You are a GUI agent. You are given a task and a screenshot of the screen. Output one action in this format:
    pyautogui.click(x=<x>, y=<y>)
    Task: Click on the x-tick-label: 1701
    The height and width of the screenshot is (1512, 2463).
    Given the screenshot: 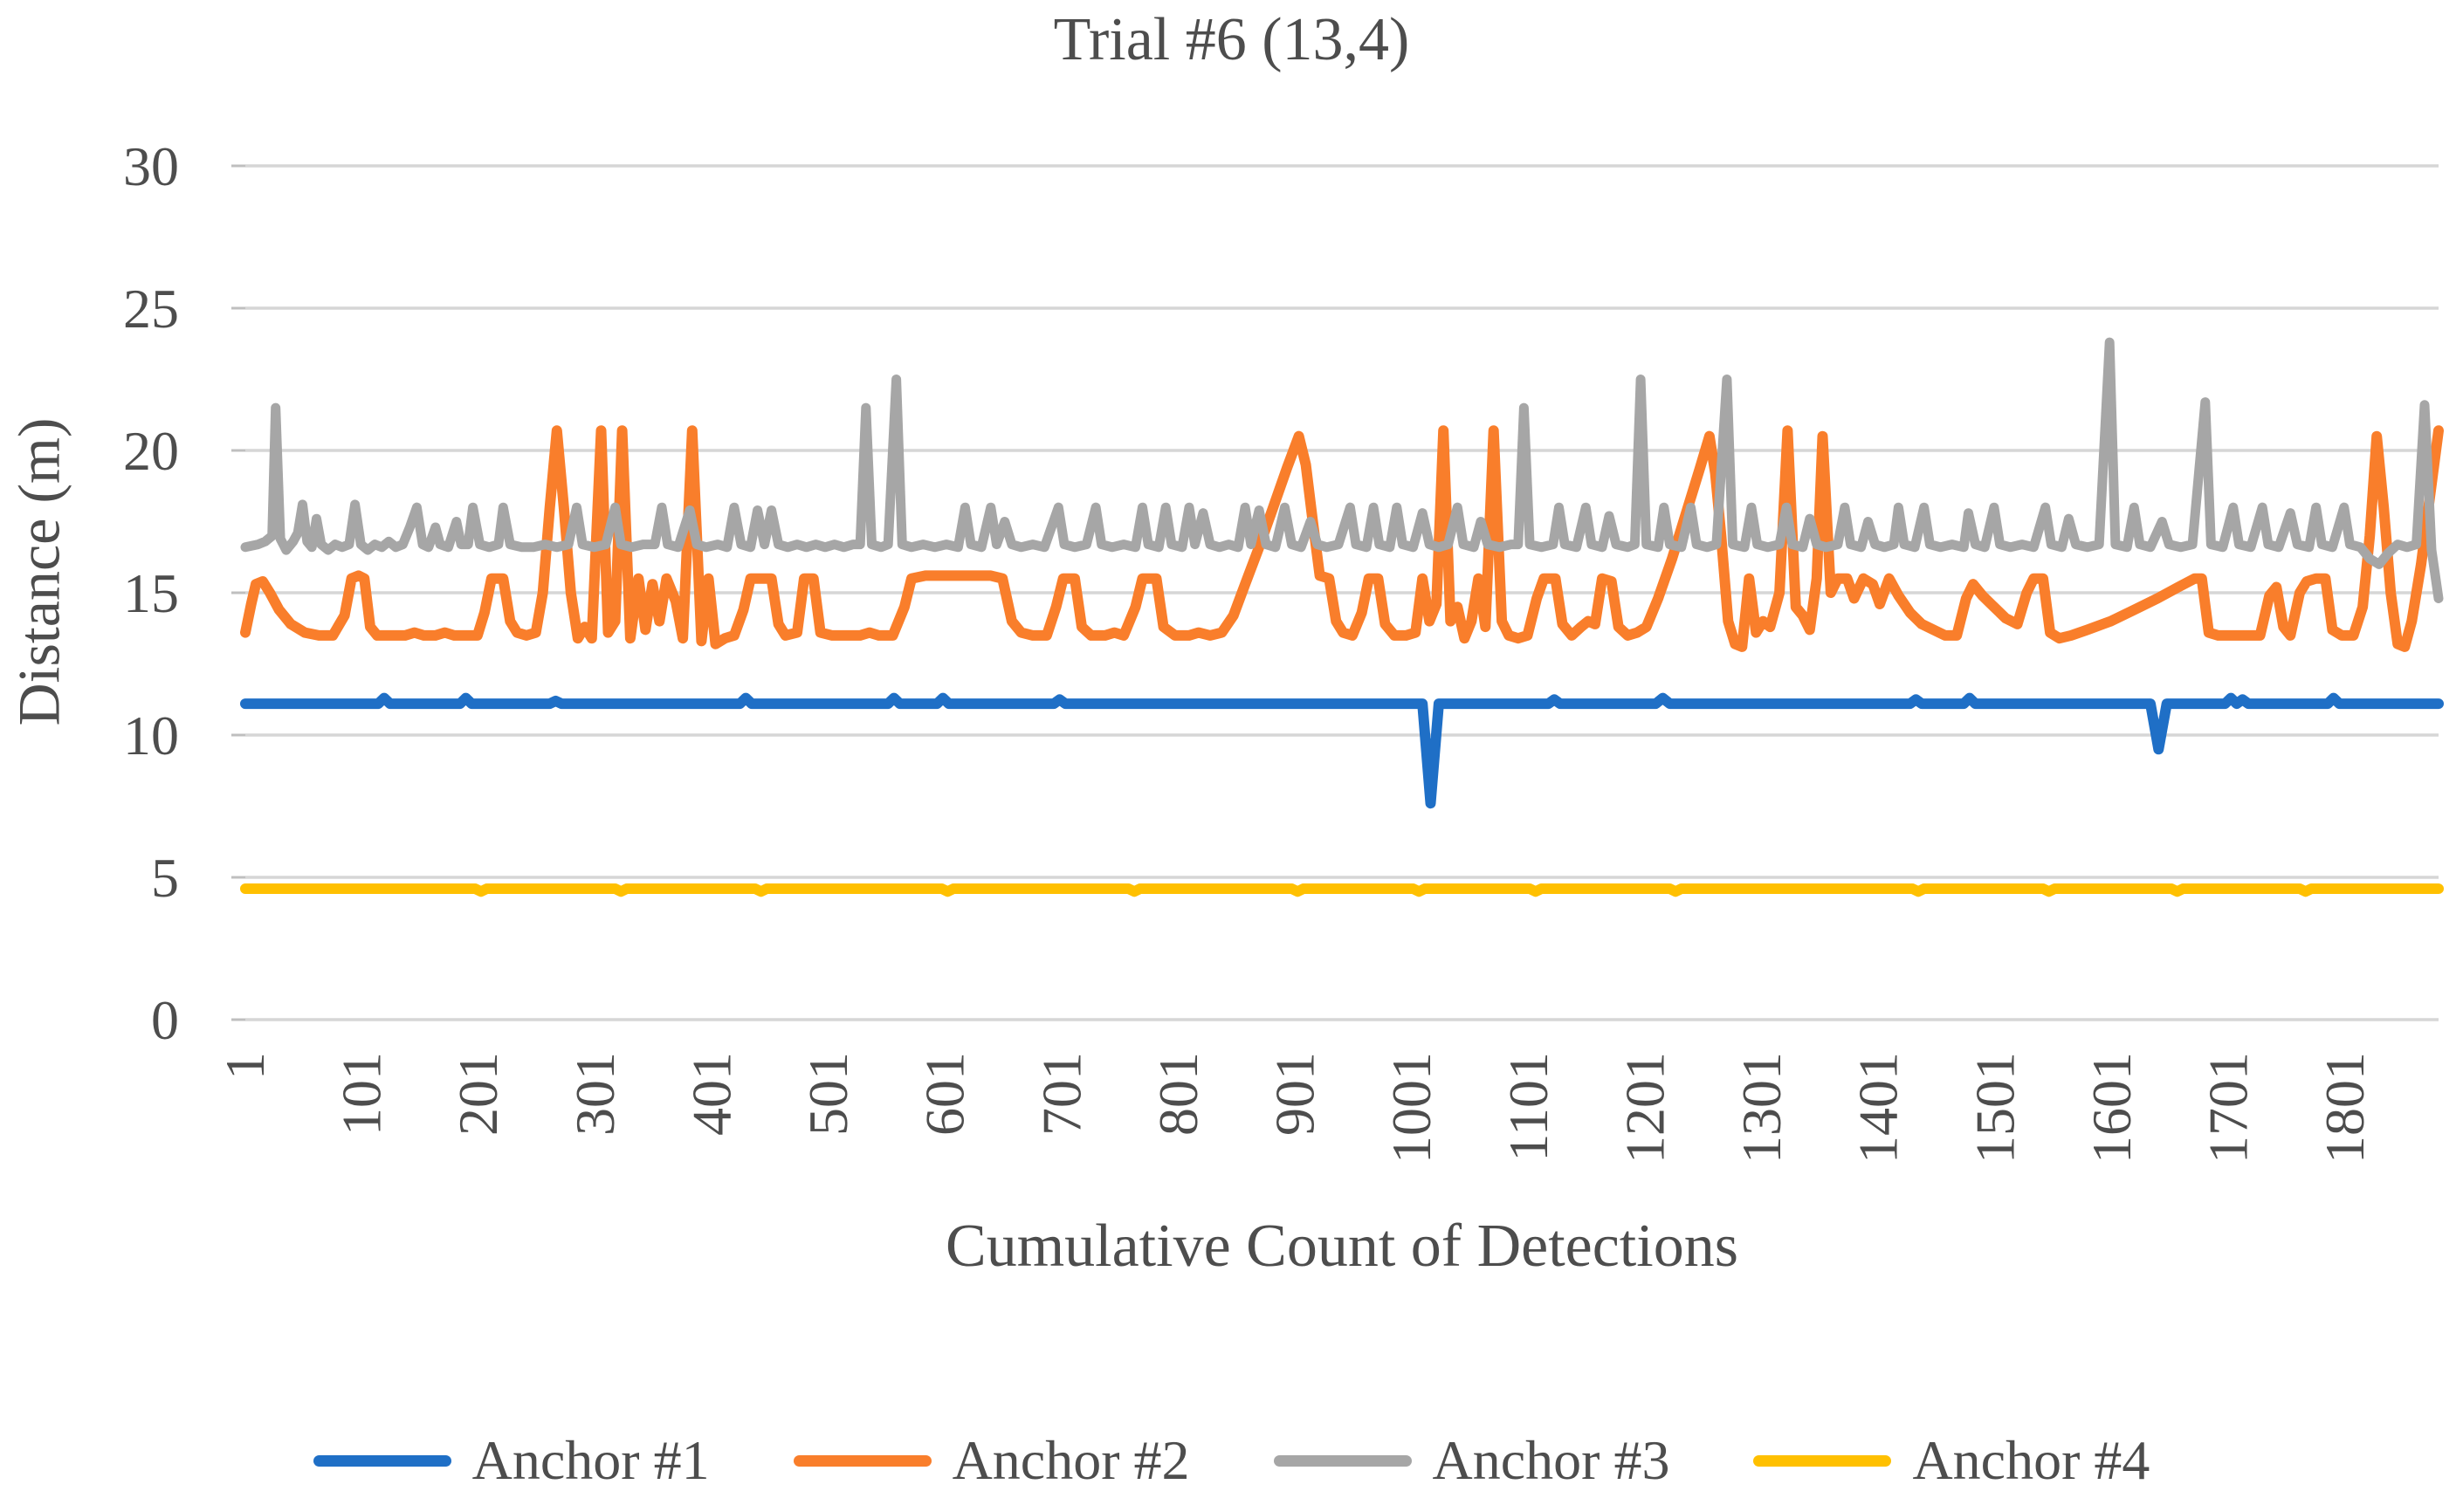 What is the action you would take?
    pyautogui.click(x=2228, y=1108)
    